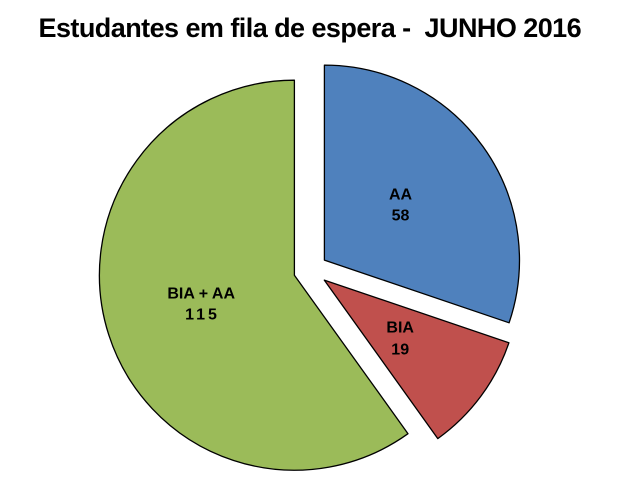 The width and height of the screenshot is (620, 483). What do you see at coordinates (202, 315) in the screenshot?
I see `svg-text: 115` at bounding box center [202, 315].